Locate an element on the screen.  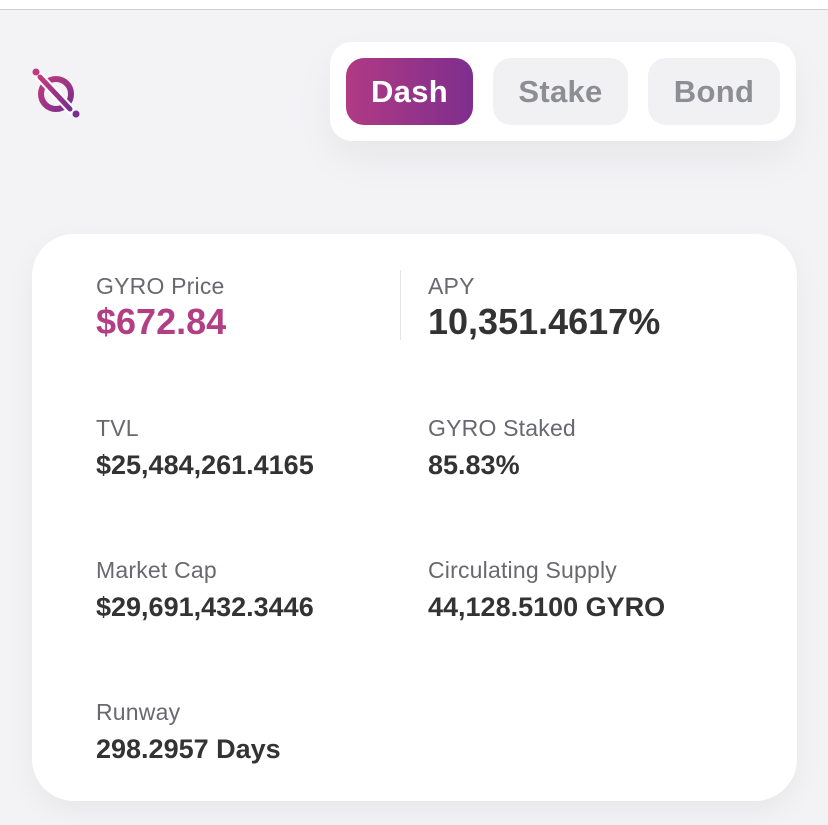
metric-gyro-staked: GYRO Staked 85.83% is located at coordinates (502, 448).